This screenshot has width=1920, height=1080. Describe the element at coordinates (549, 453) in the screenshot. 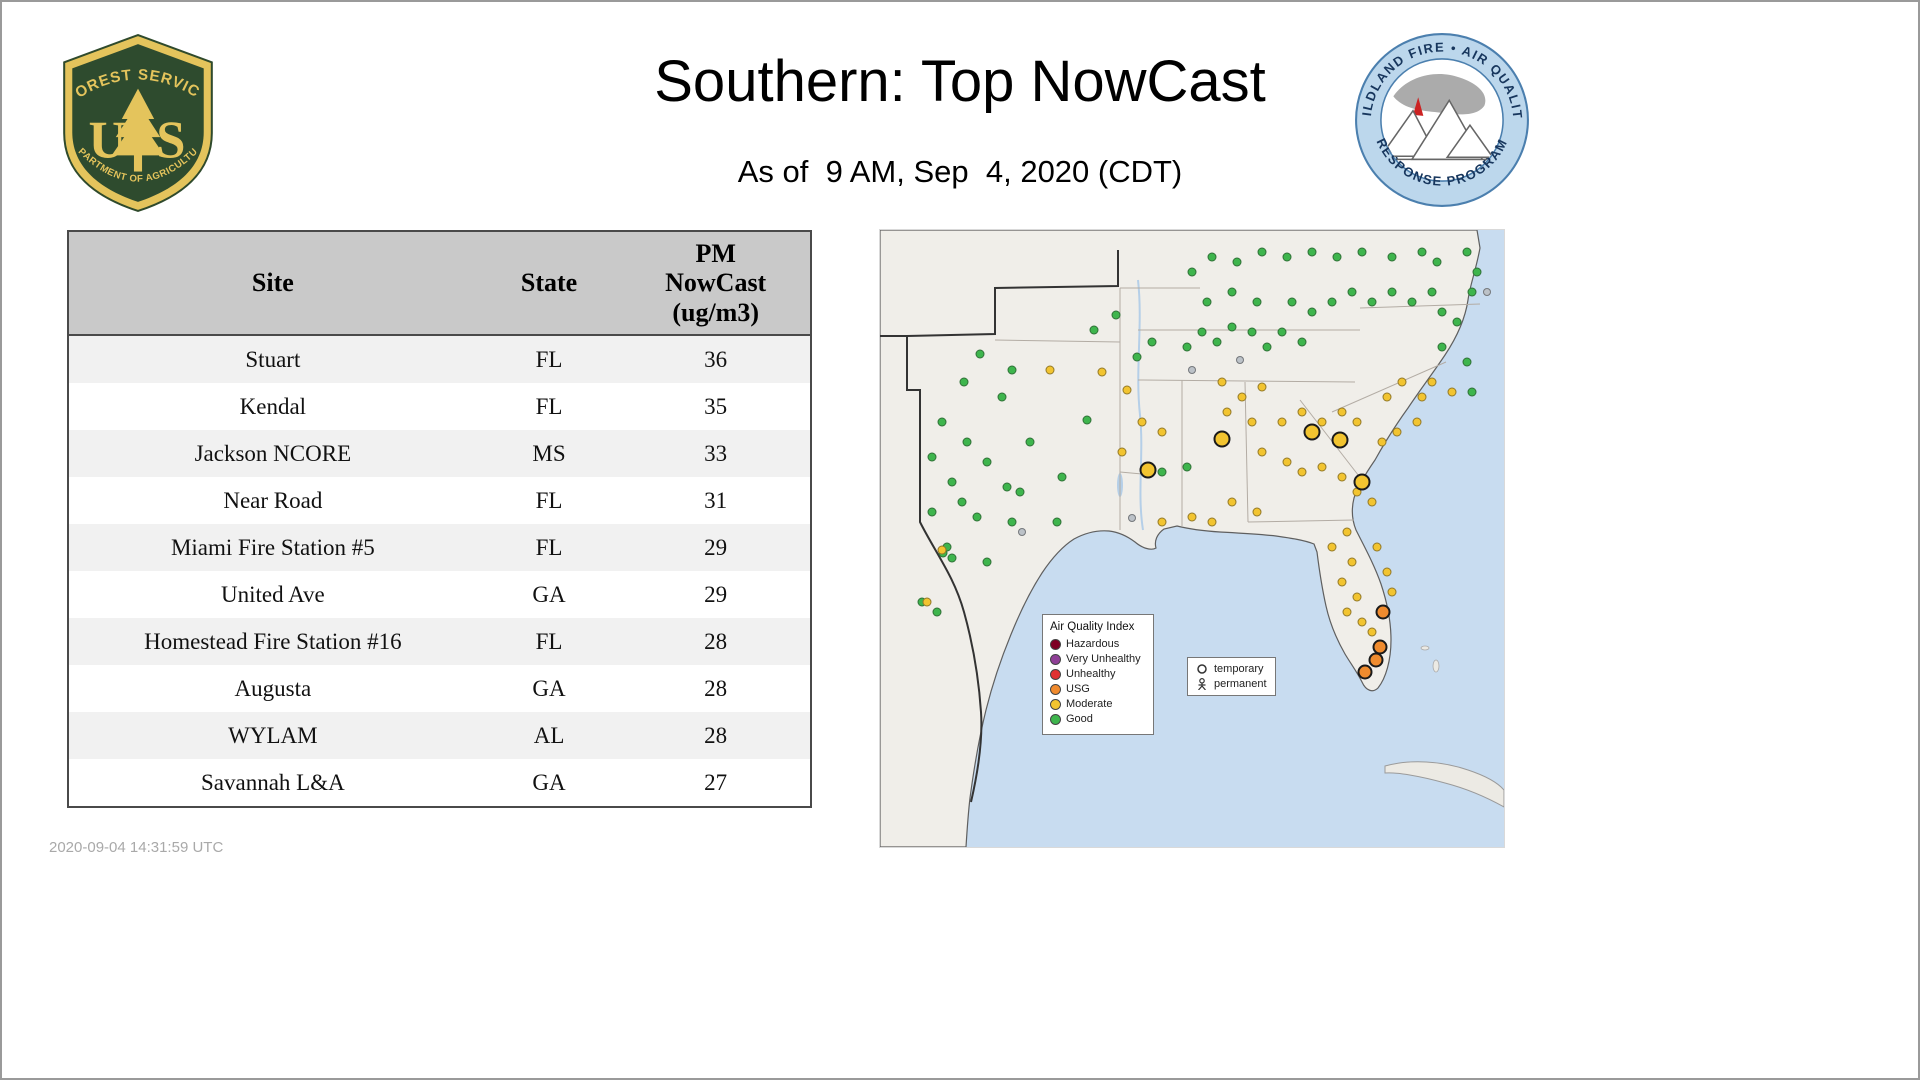

I see `state-cell: MS` at that location.